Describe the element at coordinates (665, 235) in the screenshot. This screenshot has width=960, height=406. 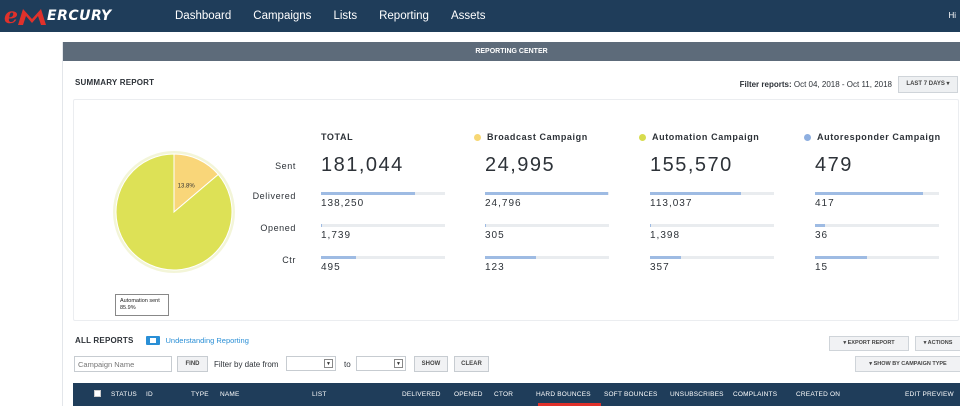
I see `opened-automation: 1,398` at that location.